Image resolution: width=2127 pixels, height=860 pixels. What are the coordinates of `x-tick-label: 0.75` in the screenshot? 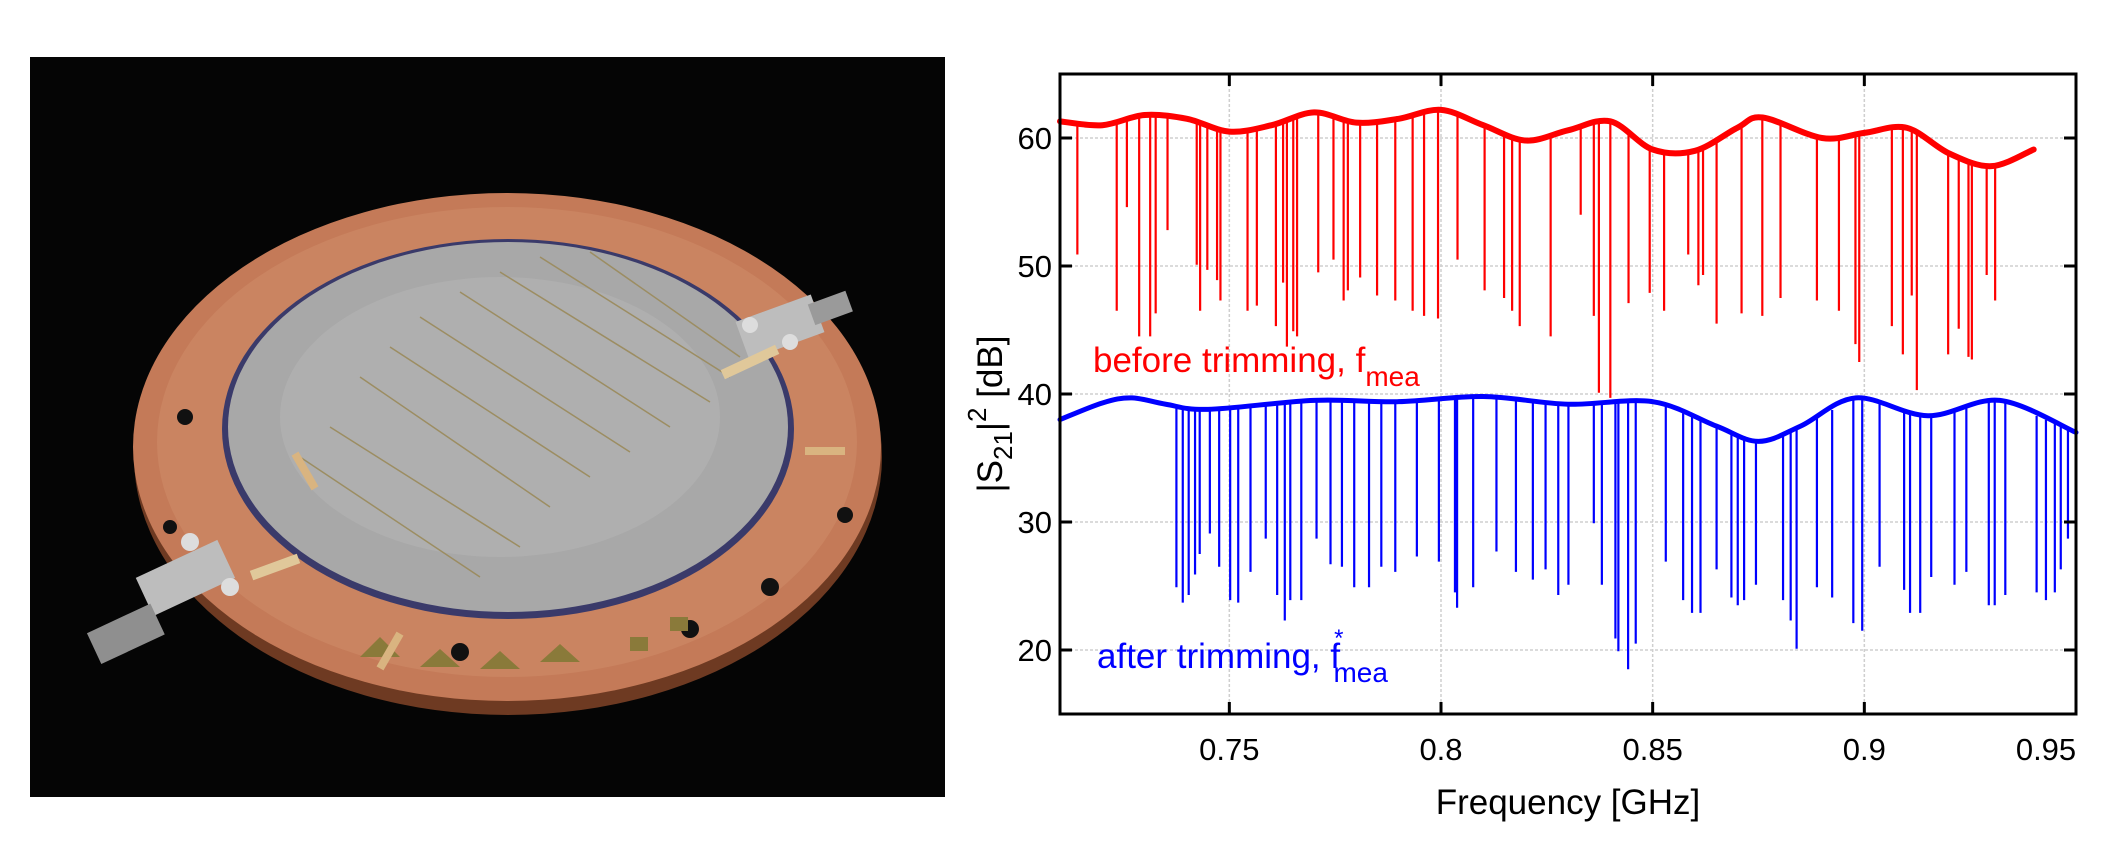 It's located at (1229, 749).